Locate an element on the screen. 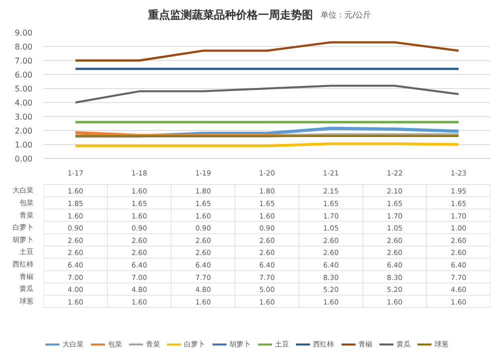  y-tick-label: 0.00 is located at coordinates (23, 159).